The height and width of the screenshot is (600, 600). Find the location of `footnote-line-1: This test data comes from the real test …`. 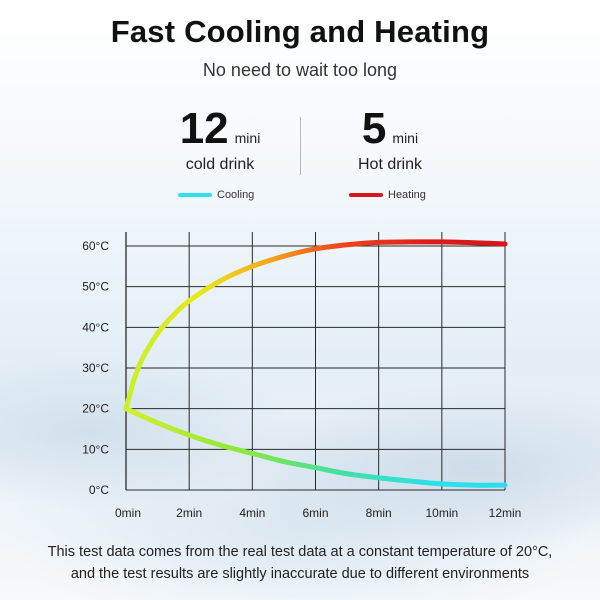

footnote-line-1: This test data comes from the real test … is located at coordinates (300, 552).